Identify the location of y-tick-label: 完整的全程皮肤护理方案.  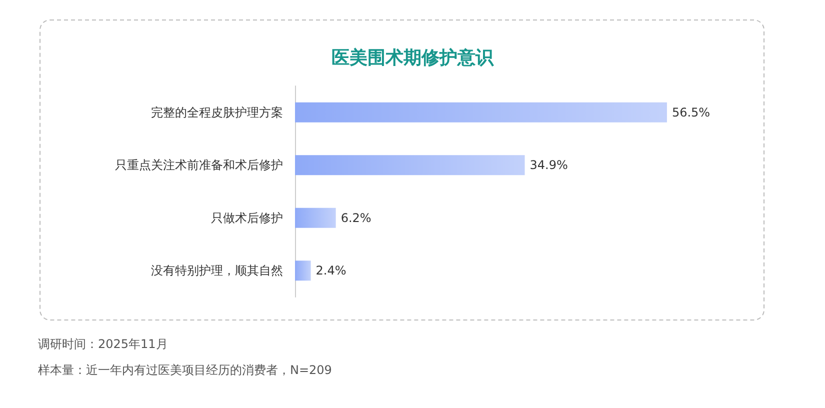
(217, 112).